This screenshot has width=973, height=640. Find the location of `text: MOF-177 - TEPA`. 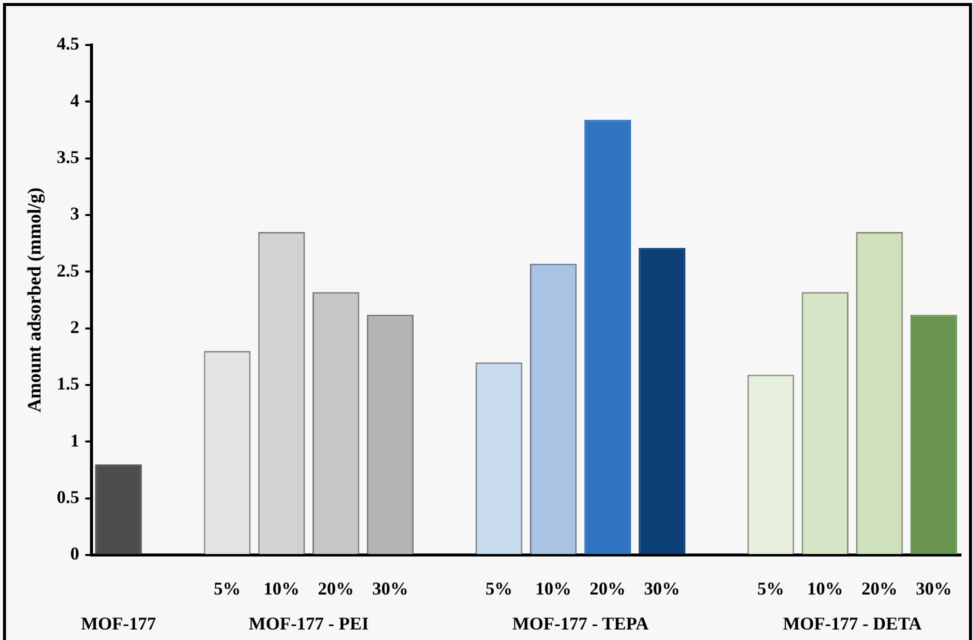

text: MOF-177 - TEPA is located at coordinates (580, 624).